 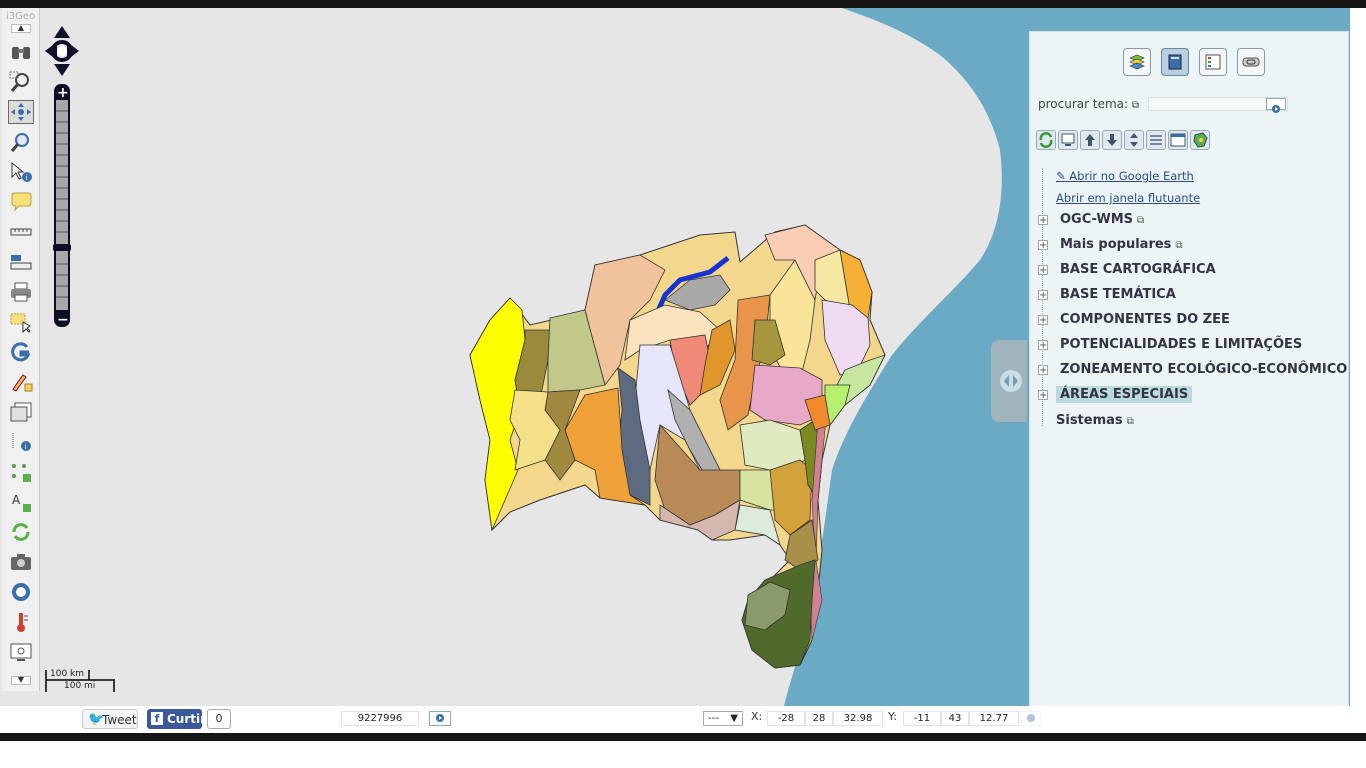 I want to click on zoom-box-button, so click(x=21, y=82).